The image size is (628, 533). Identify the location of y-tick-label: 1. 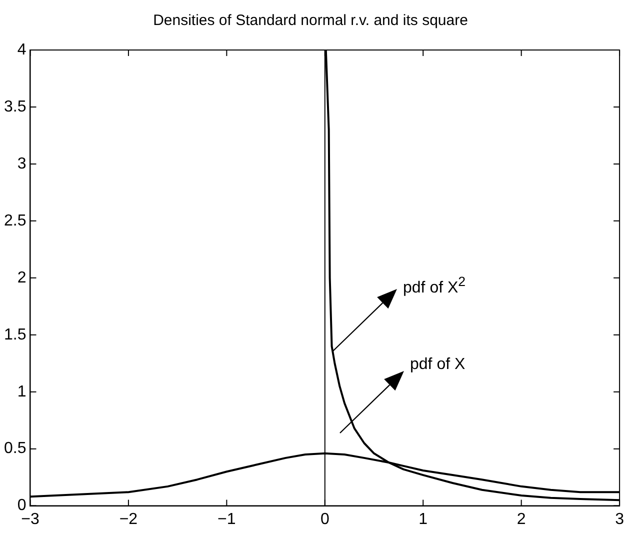
(21, 391).